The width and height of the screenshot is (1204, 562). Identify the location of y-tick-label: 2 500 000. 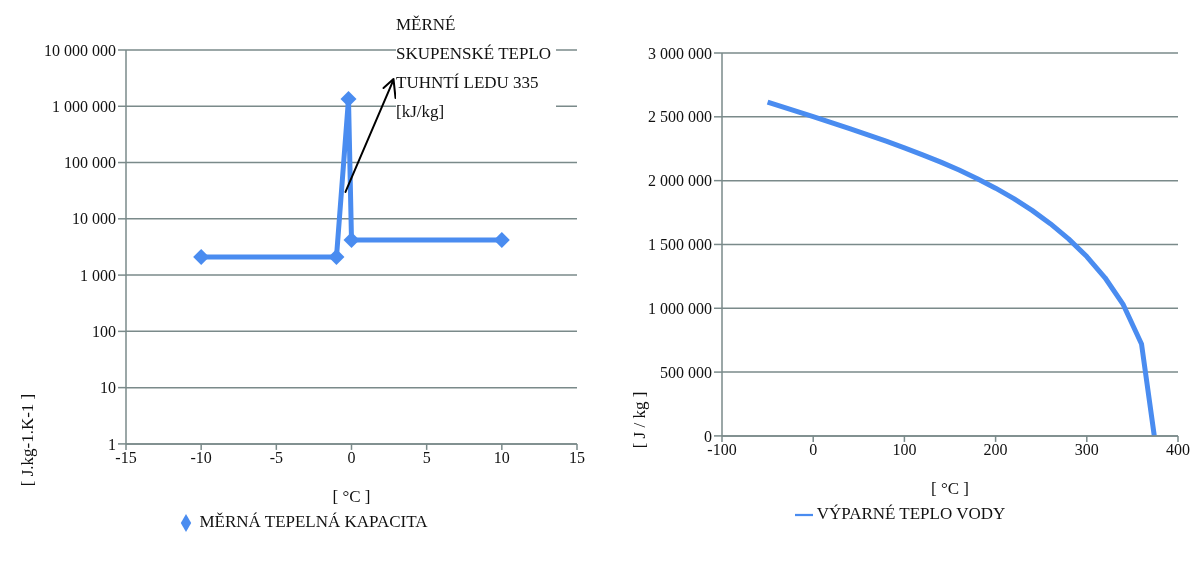
(680, 117).